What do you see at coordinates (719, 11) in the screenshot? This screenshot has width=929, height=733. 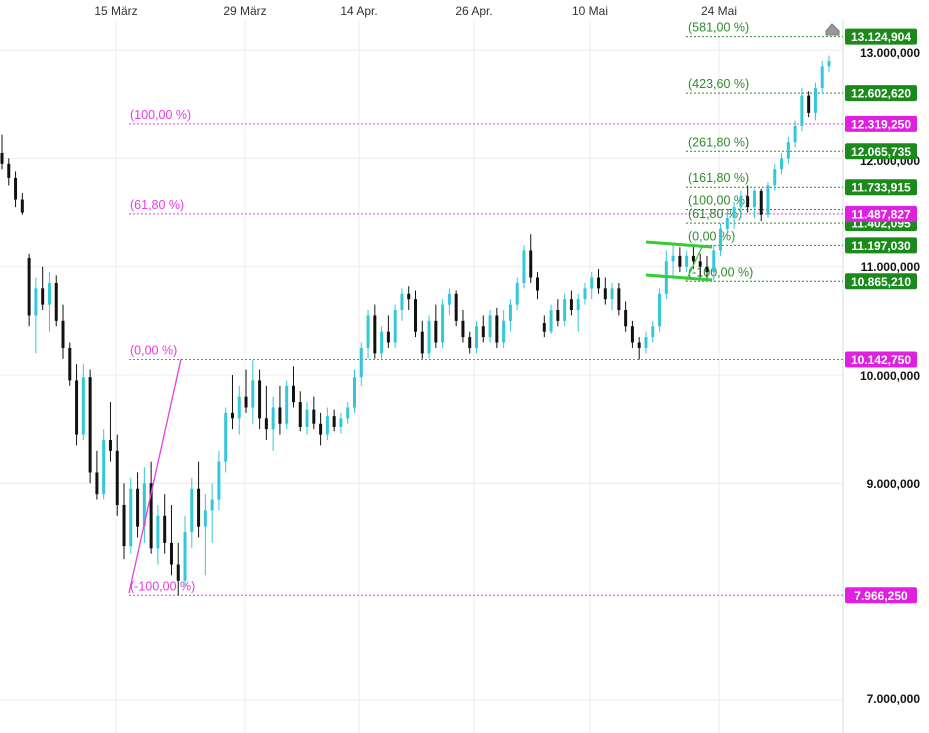 I see `x-tick-label: 24 Mai` at bounding box center [719, 11].